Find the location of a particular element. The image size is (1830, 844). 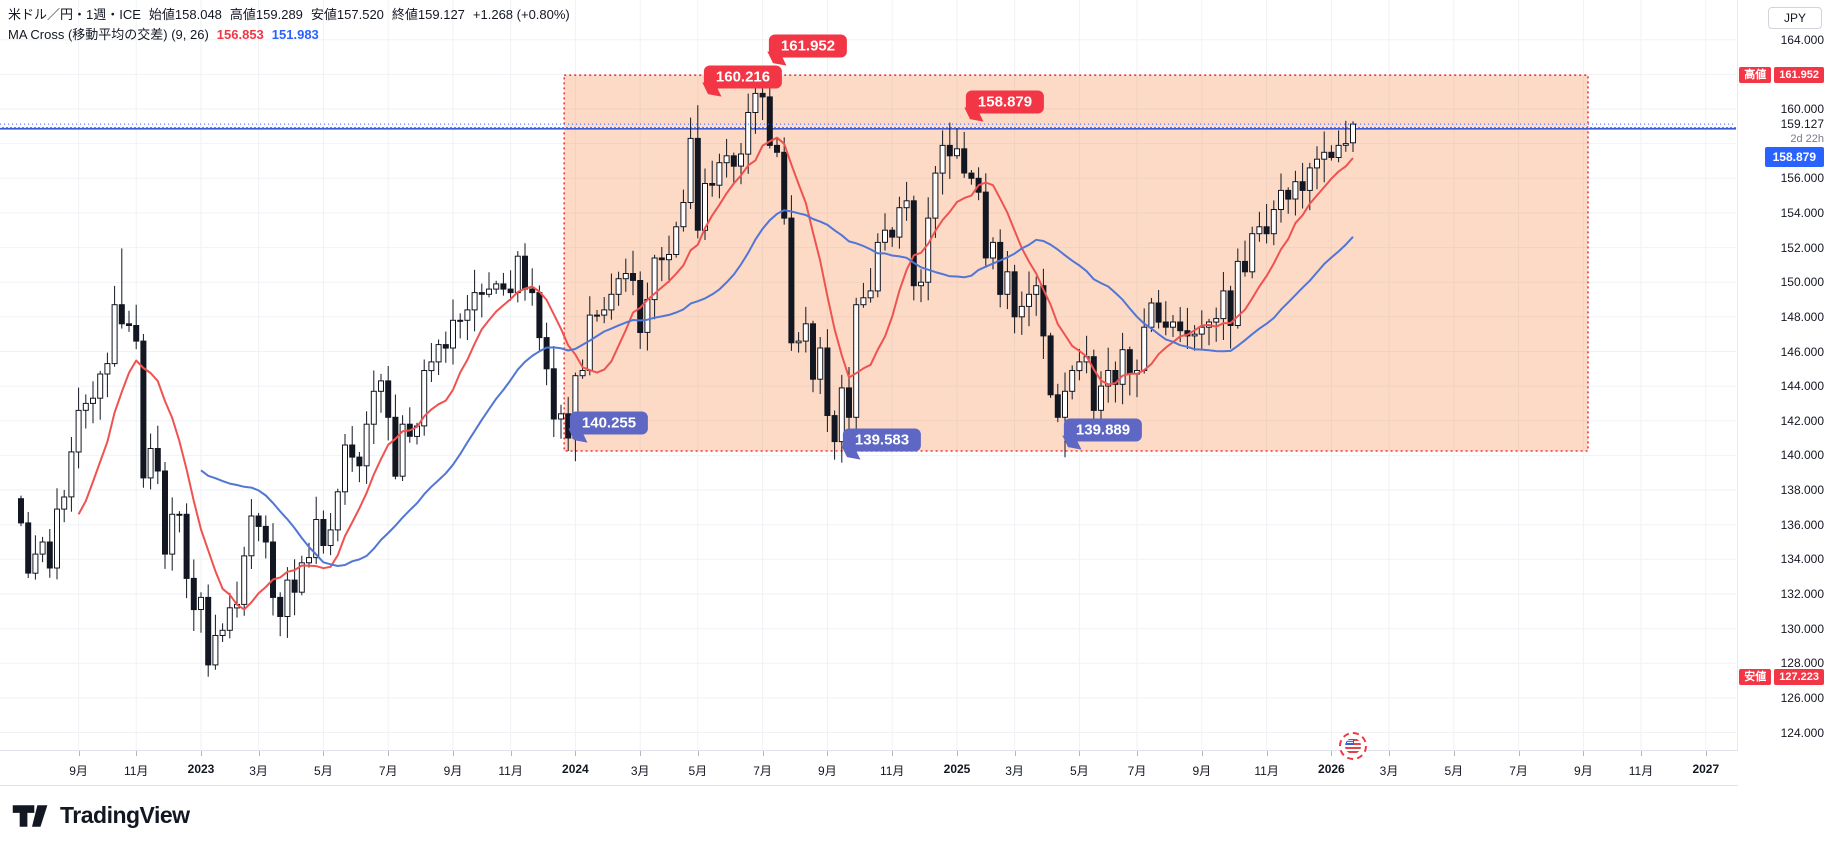

tradingview-logo: TradingView is located at coordinates (101, 815).